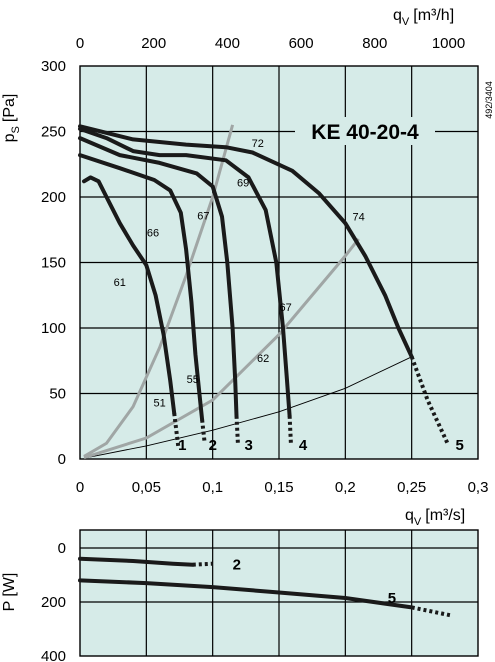  I want to click on x-tick-label: 0,3, so click(478, 487).